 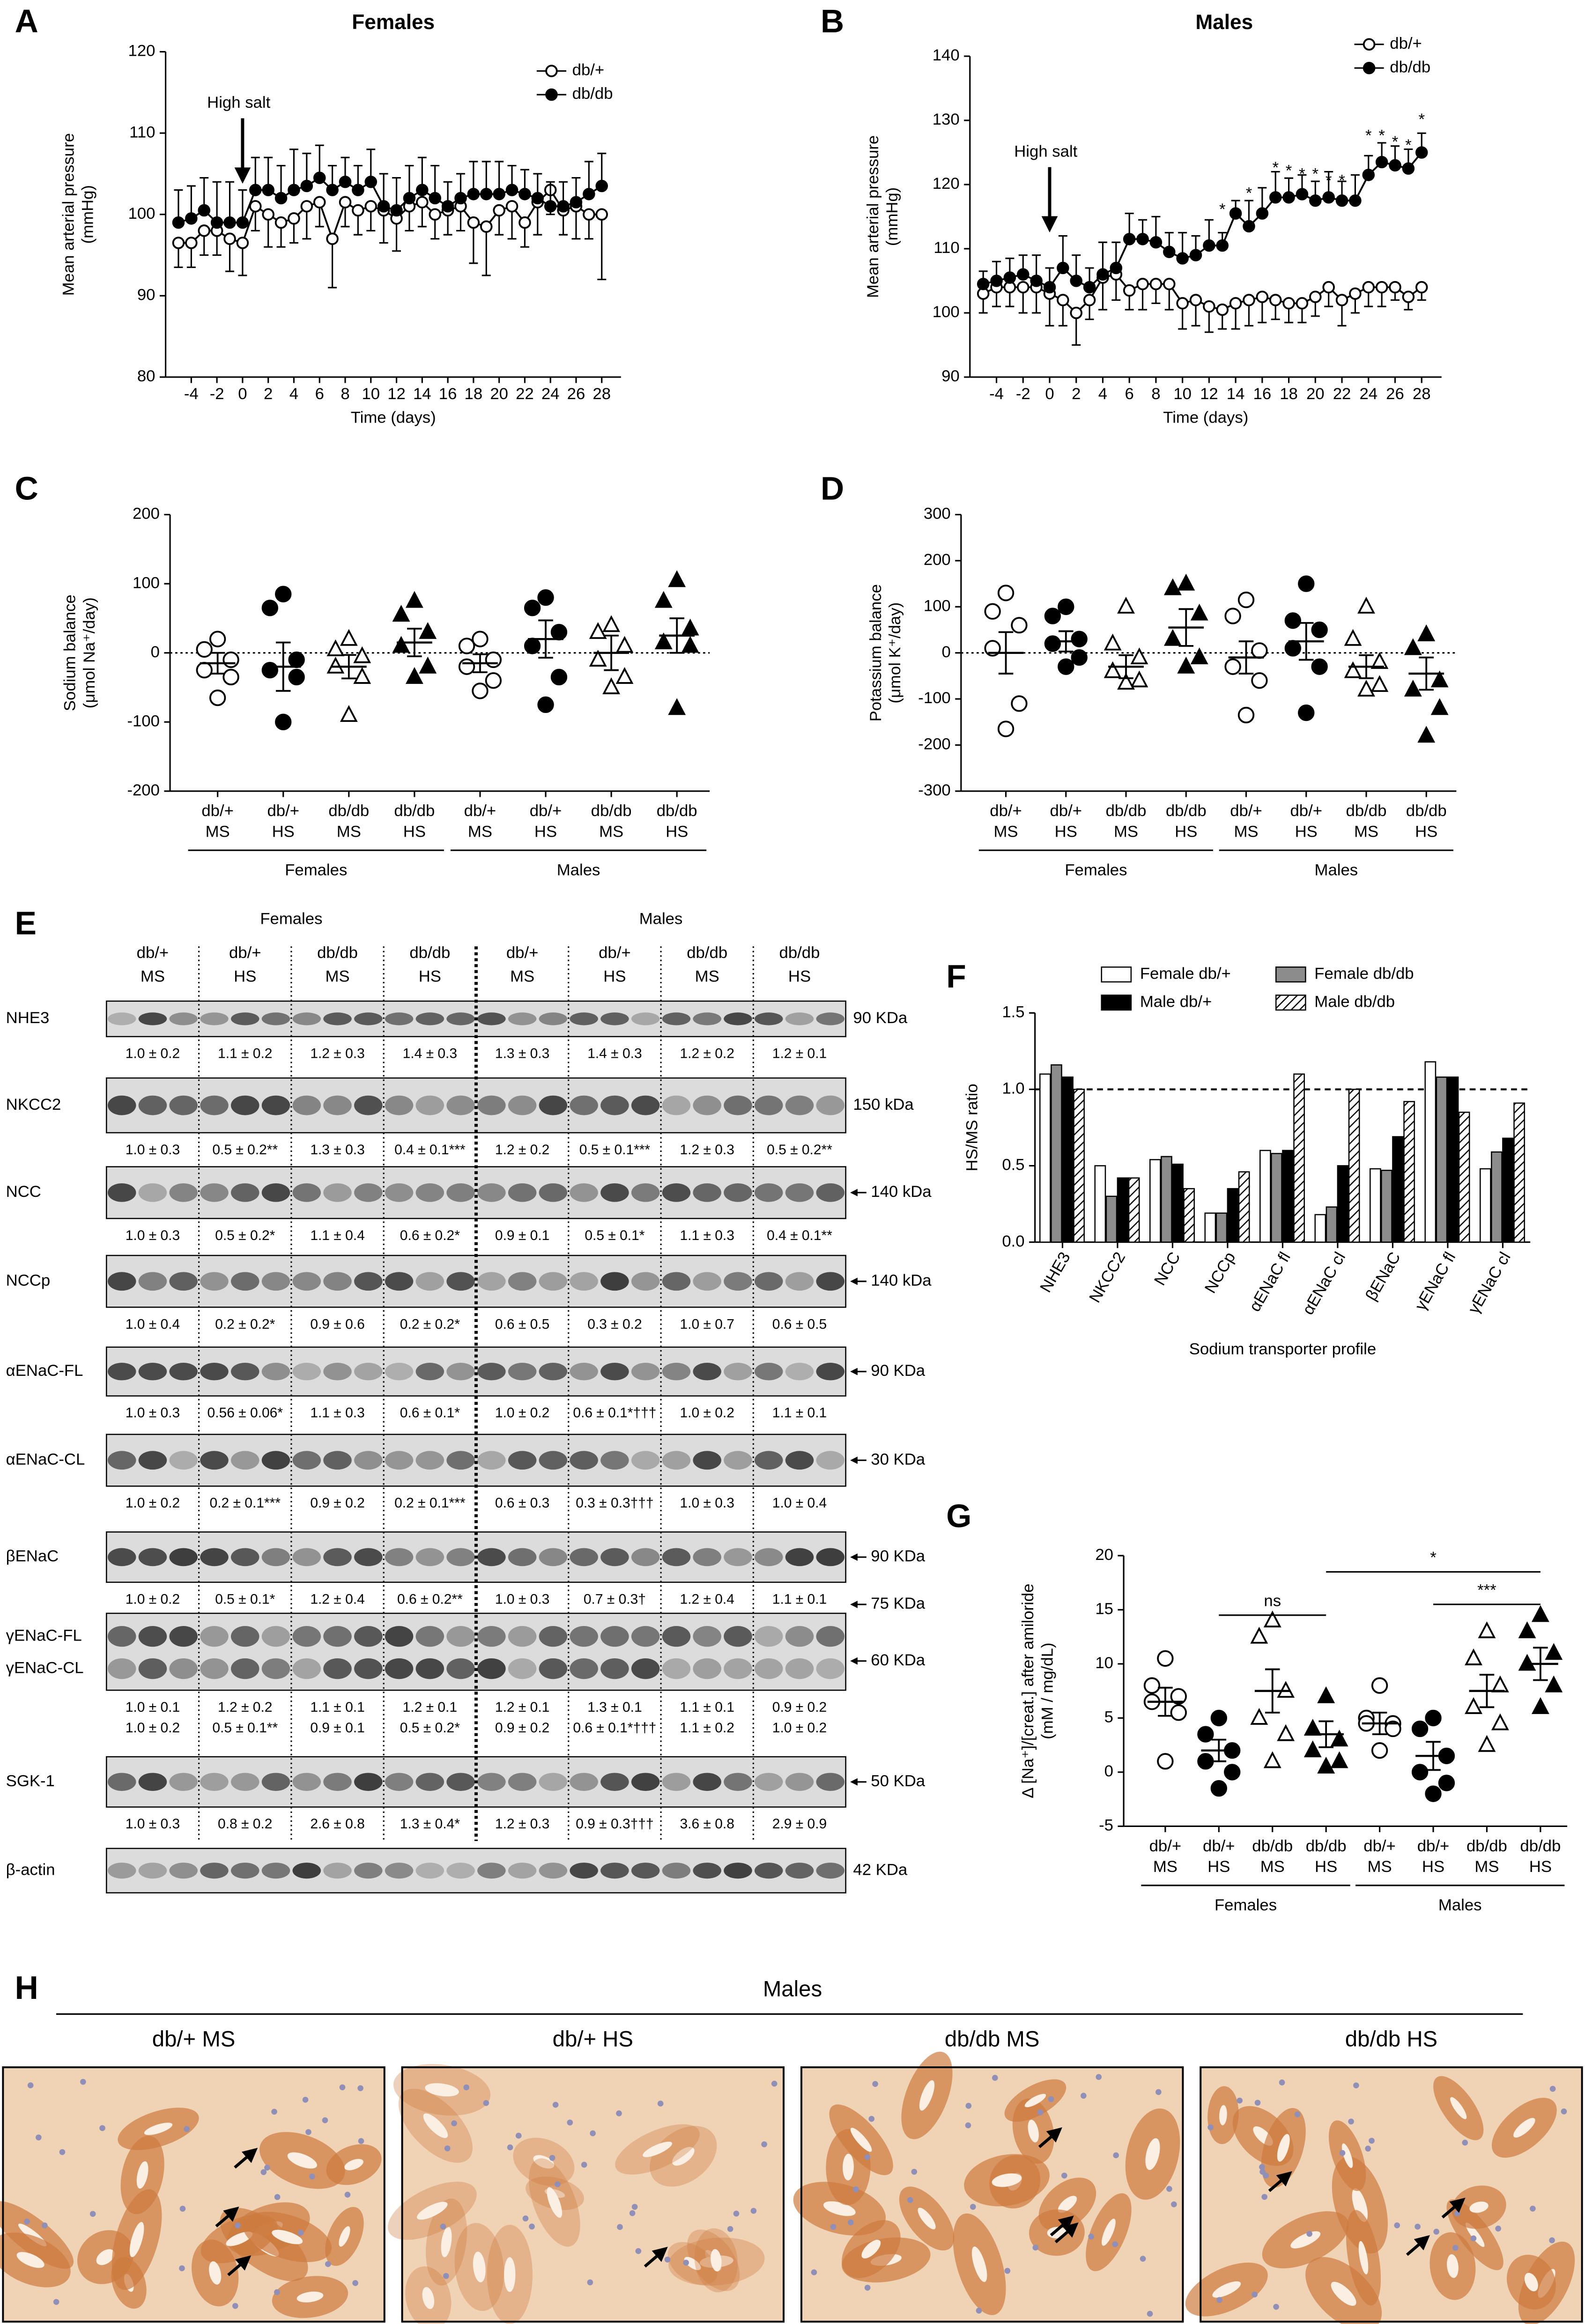 I want to click on blot-row-label: NHE3, so click(x=28, y=1018).